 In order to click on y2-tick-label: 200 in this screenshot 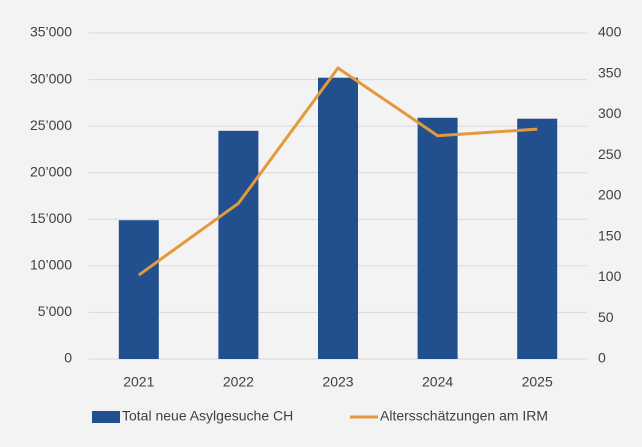, I will do `click(610, 195)`.